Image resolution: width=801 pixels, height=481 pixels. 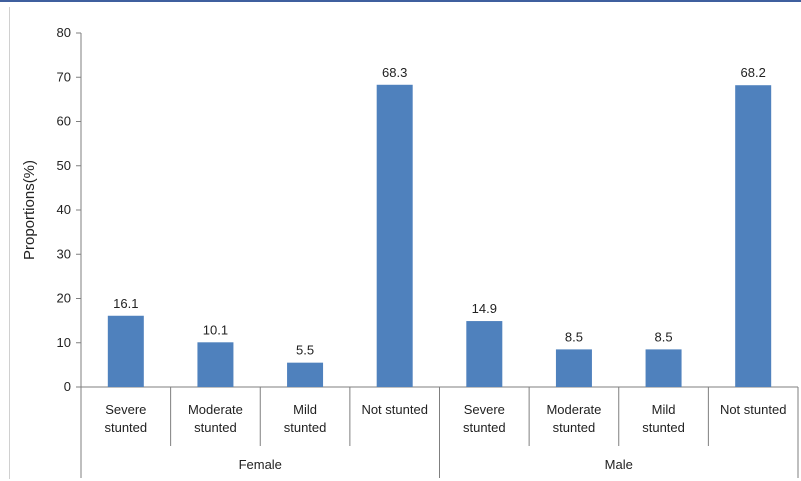 I want to click on y-tick-label: 20, so click(x=64, y=298).